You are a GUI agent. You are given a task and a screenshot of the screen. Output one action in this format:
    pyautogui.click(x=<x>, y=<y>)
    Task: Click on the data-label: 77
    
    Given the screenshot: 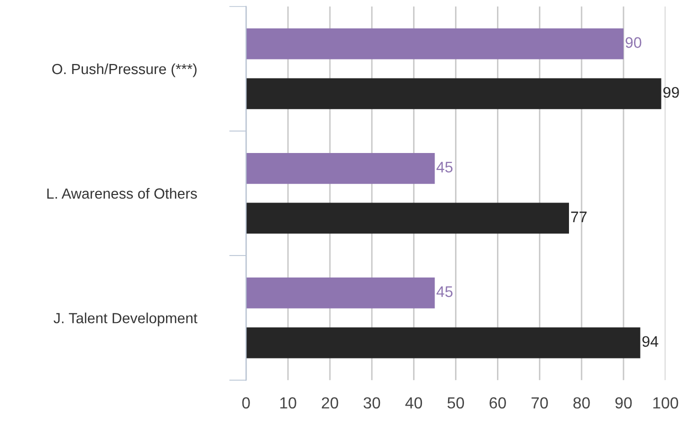 What is the action you would take?
    pyautogui.click(x=579, y=217)
    